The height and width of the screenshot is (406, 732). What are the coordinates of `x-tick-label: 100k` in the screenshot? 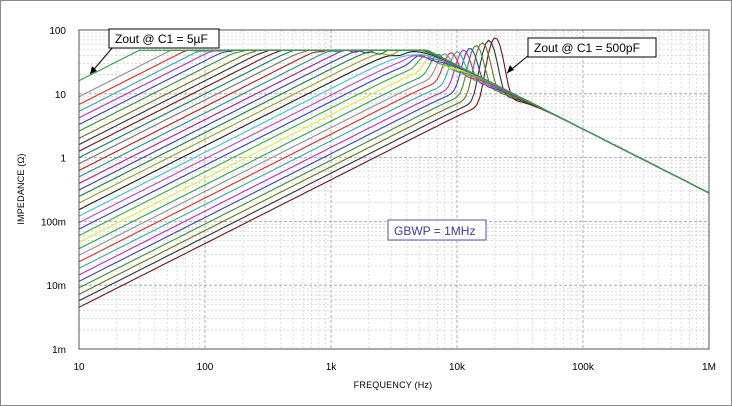 It's located at (583, 367).